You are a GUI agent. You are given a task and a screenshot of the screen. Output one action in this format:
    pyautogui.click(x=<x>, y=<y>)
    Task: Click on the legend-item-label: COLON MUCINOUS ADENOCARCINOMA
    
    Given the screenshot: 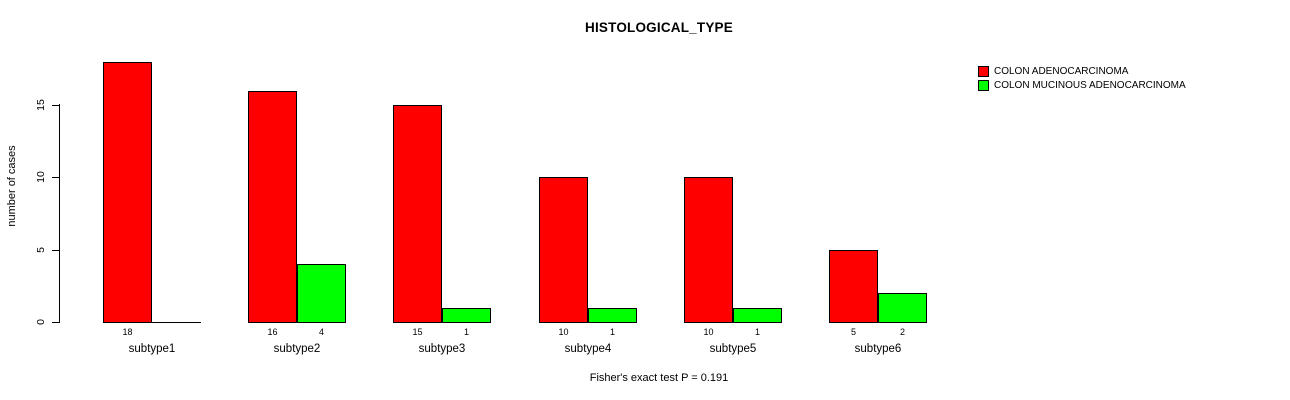 What is the action you would take?
    pyautogui.click(x=1090, y=85)
    